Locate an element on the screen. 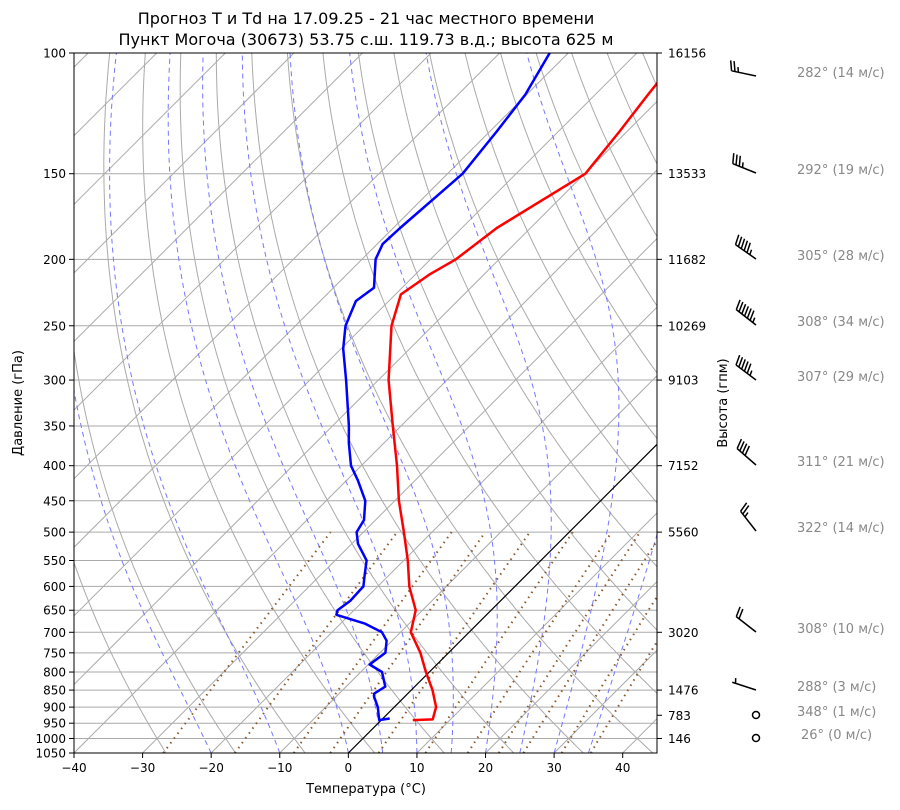 The height and width of the screenshot is (810, 900). y-tick-label: 600 is located at coordinates (54, 587).